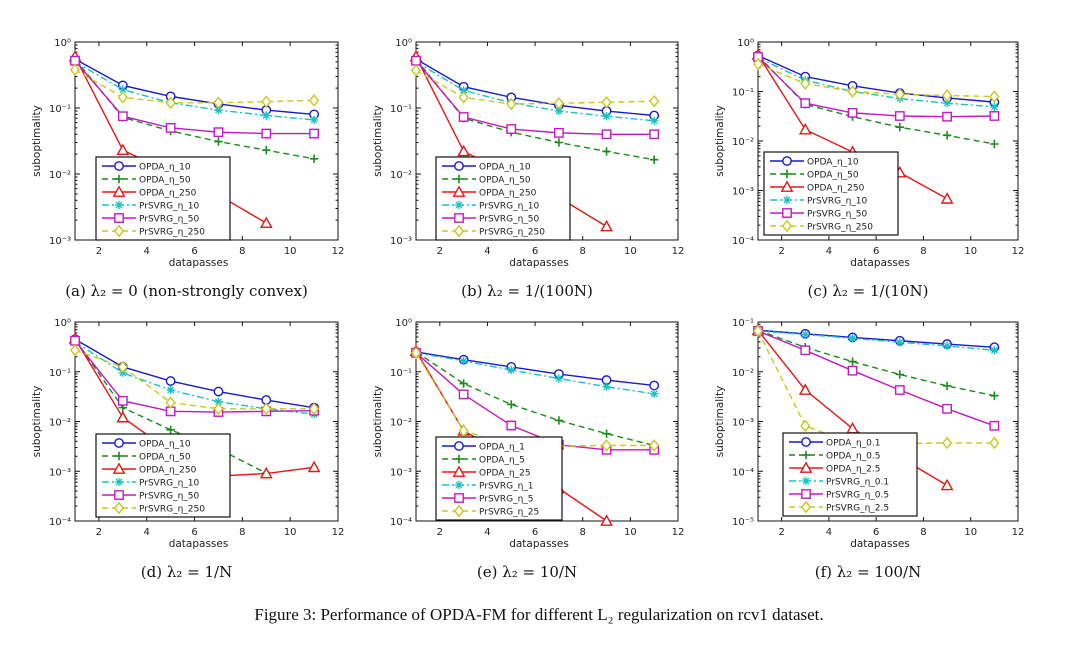  What do you see at coordinates (401, 522) in the screenshot?
I see `y-tick-label: 10⁻⁴` at bounding box center [401, 522].